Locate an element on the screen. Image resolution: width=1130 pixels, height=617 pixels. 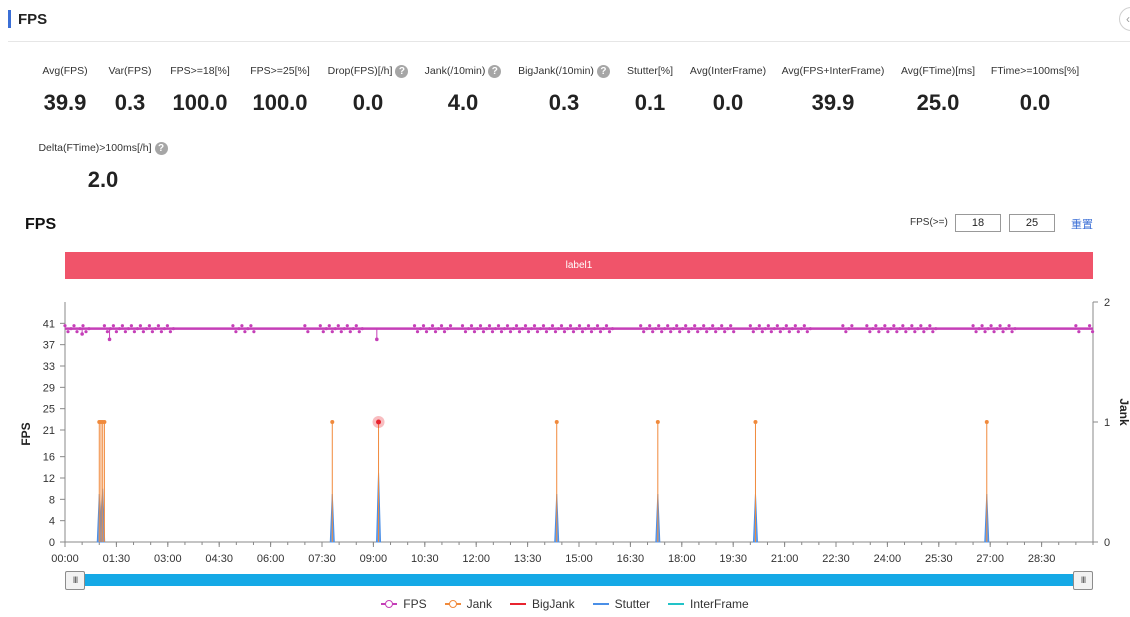
legend-item-bigjank: BigJank is located at coordinates (542, 604).